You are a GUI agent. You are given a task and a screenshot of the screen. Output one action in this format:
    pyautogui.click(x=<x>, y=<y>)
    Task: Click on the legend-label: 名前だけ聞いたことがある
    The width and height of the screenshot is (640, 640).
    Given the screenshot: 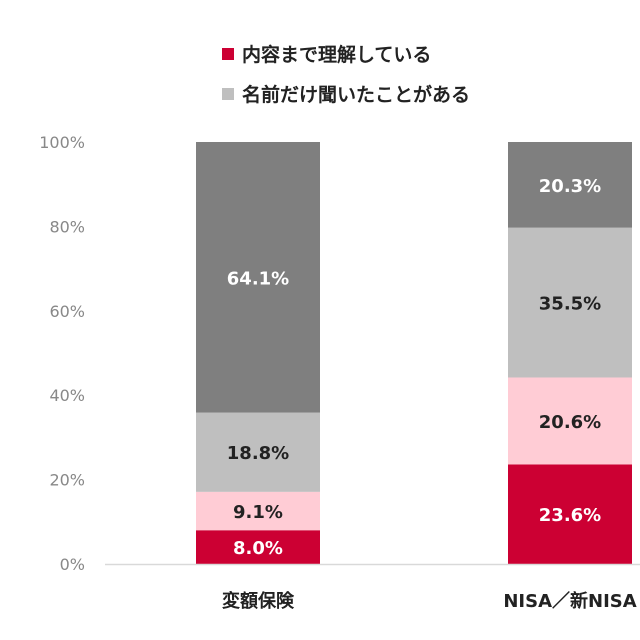 What is the action you would take?
    pyautogui.click(x=356, y=95)
    